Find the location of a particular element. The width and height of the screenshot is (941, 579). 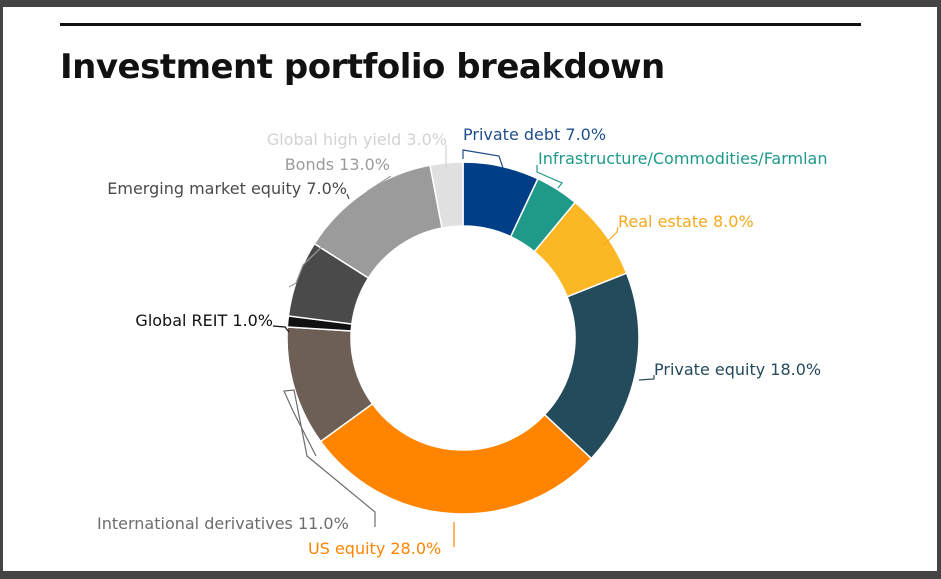

top-rule is located at coordinates (460, 24).